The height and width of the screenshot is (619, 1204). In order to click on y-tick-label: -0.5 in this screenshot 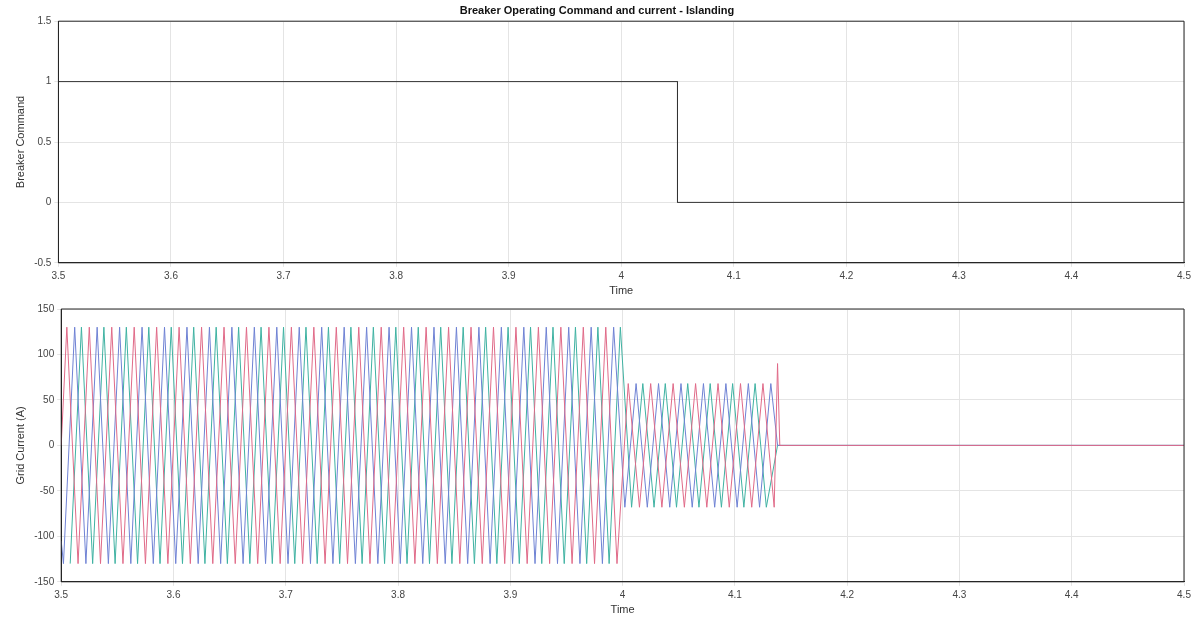, I will do `click(43, 262)`.